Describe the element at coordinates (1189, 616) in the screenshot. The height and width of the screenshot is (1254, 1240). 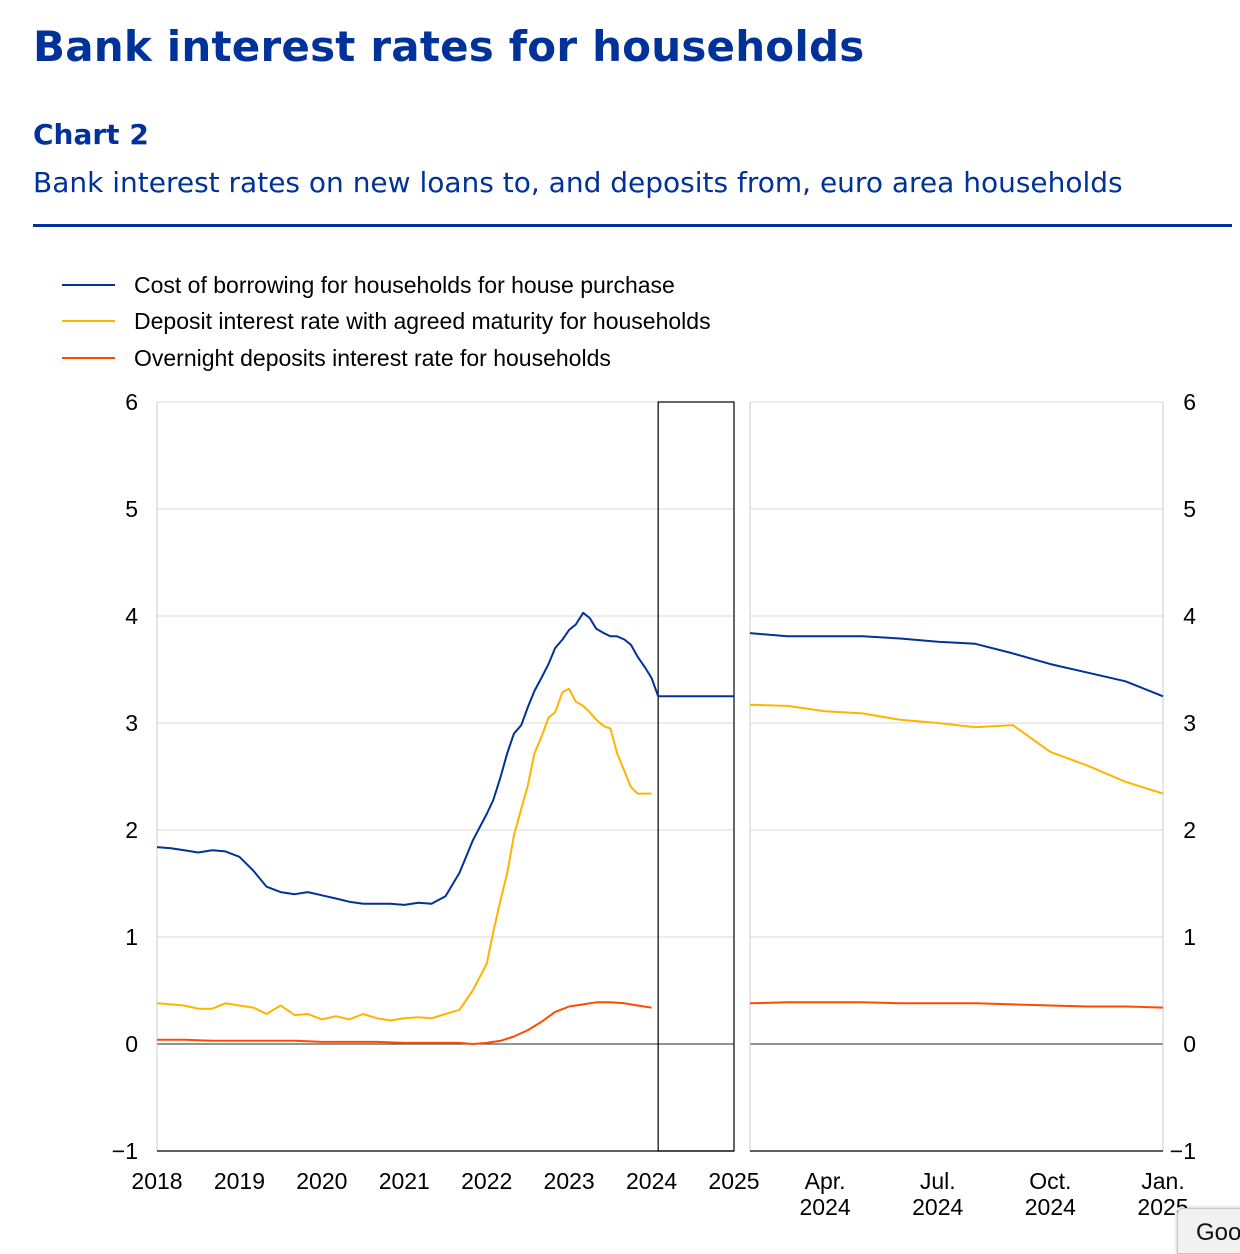
I see `y-tick-label-right: 4` at that location.